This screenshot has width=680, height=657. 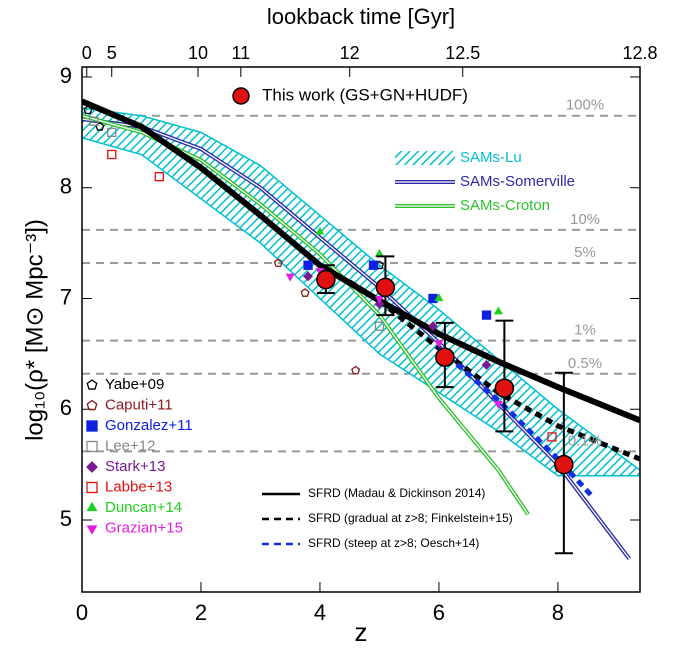 What do you see at coordinates (462, 53) in the screenshot?
I see `top-tick-label: 12.5` at bounding box center [462, 53].